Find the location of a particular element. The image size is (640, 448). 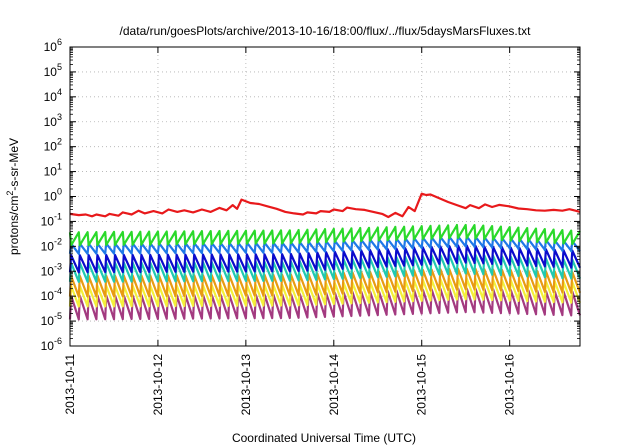

y-tick-label: 10⁻⁶ is located at coordinates (51, 344).